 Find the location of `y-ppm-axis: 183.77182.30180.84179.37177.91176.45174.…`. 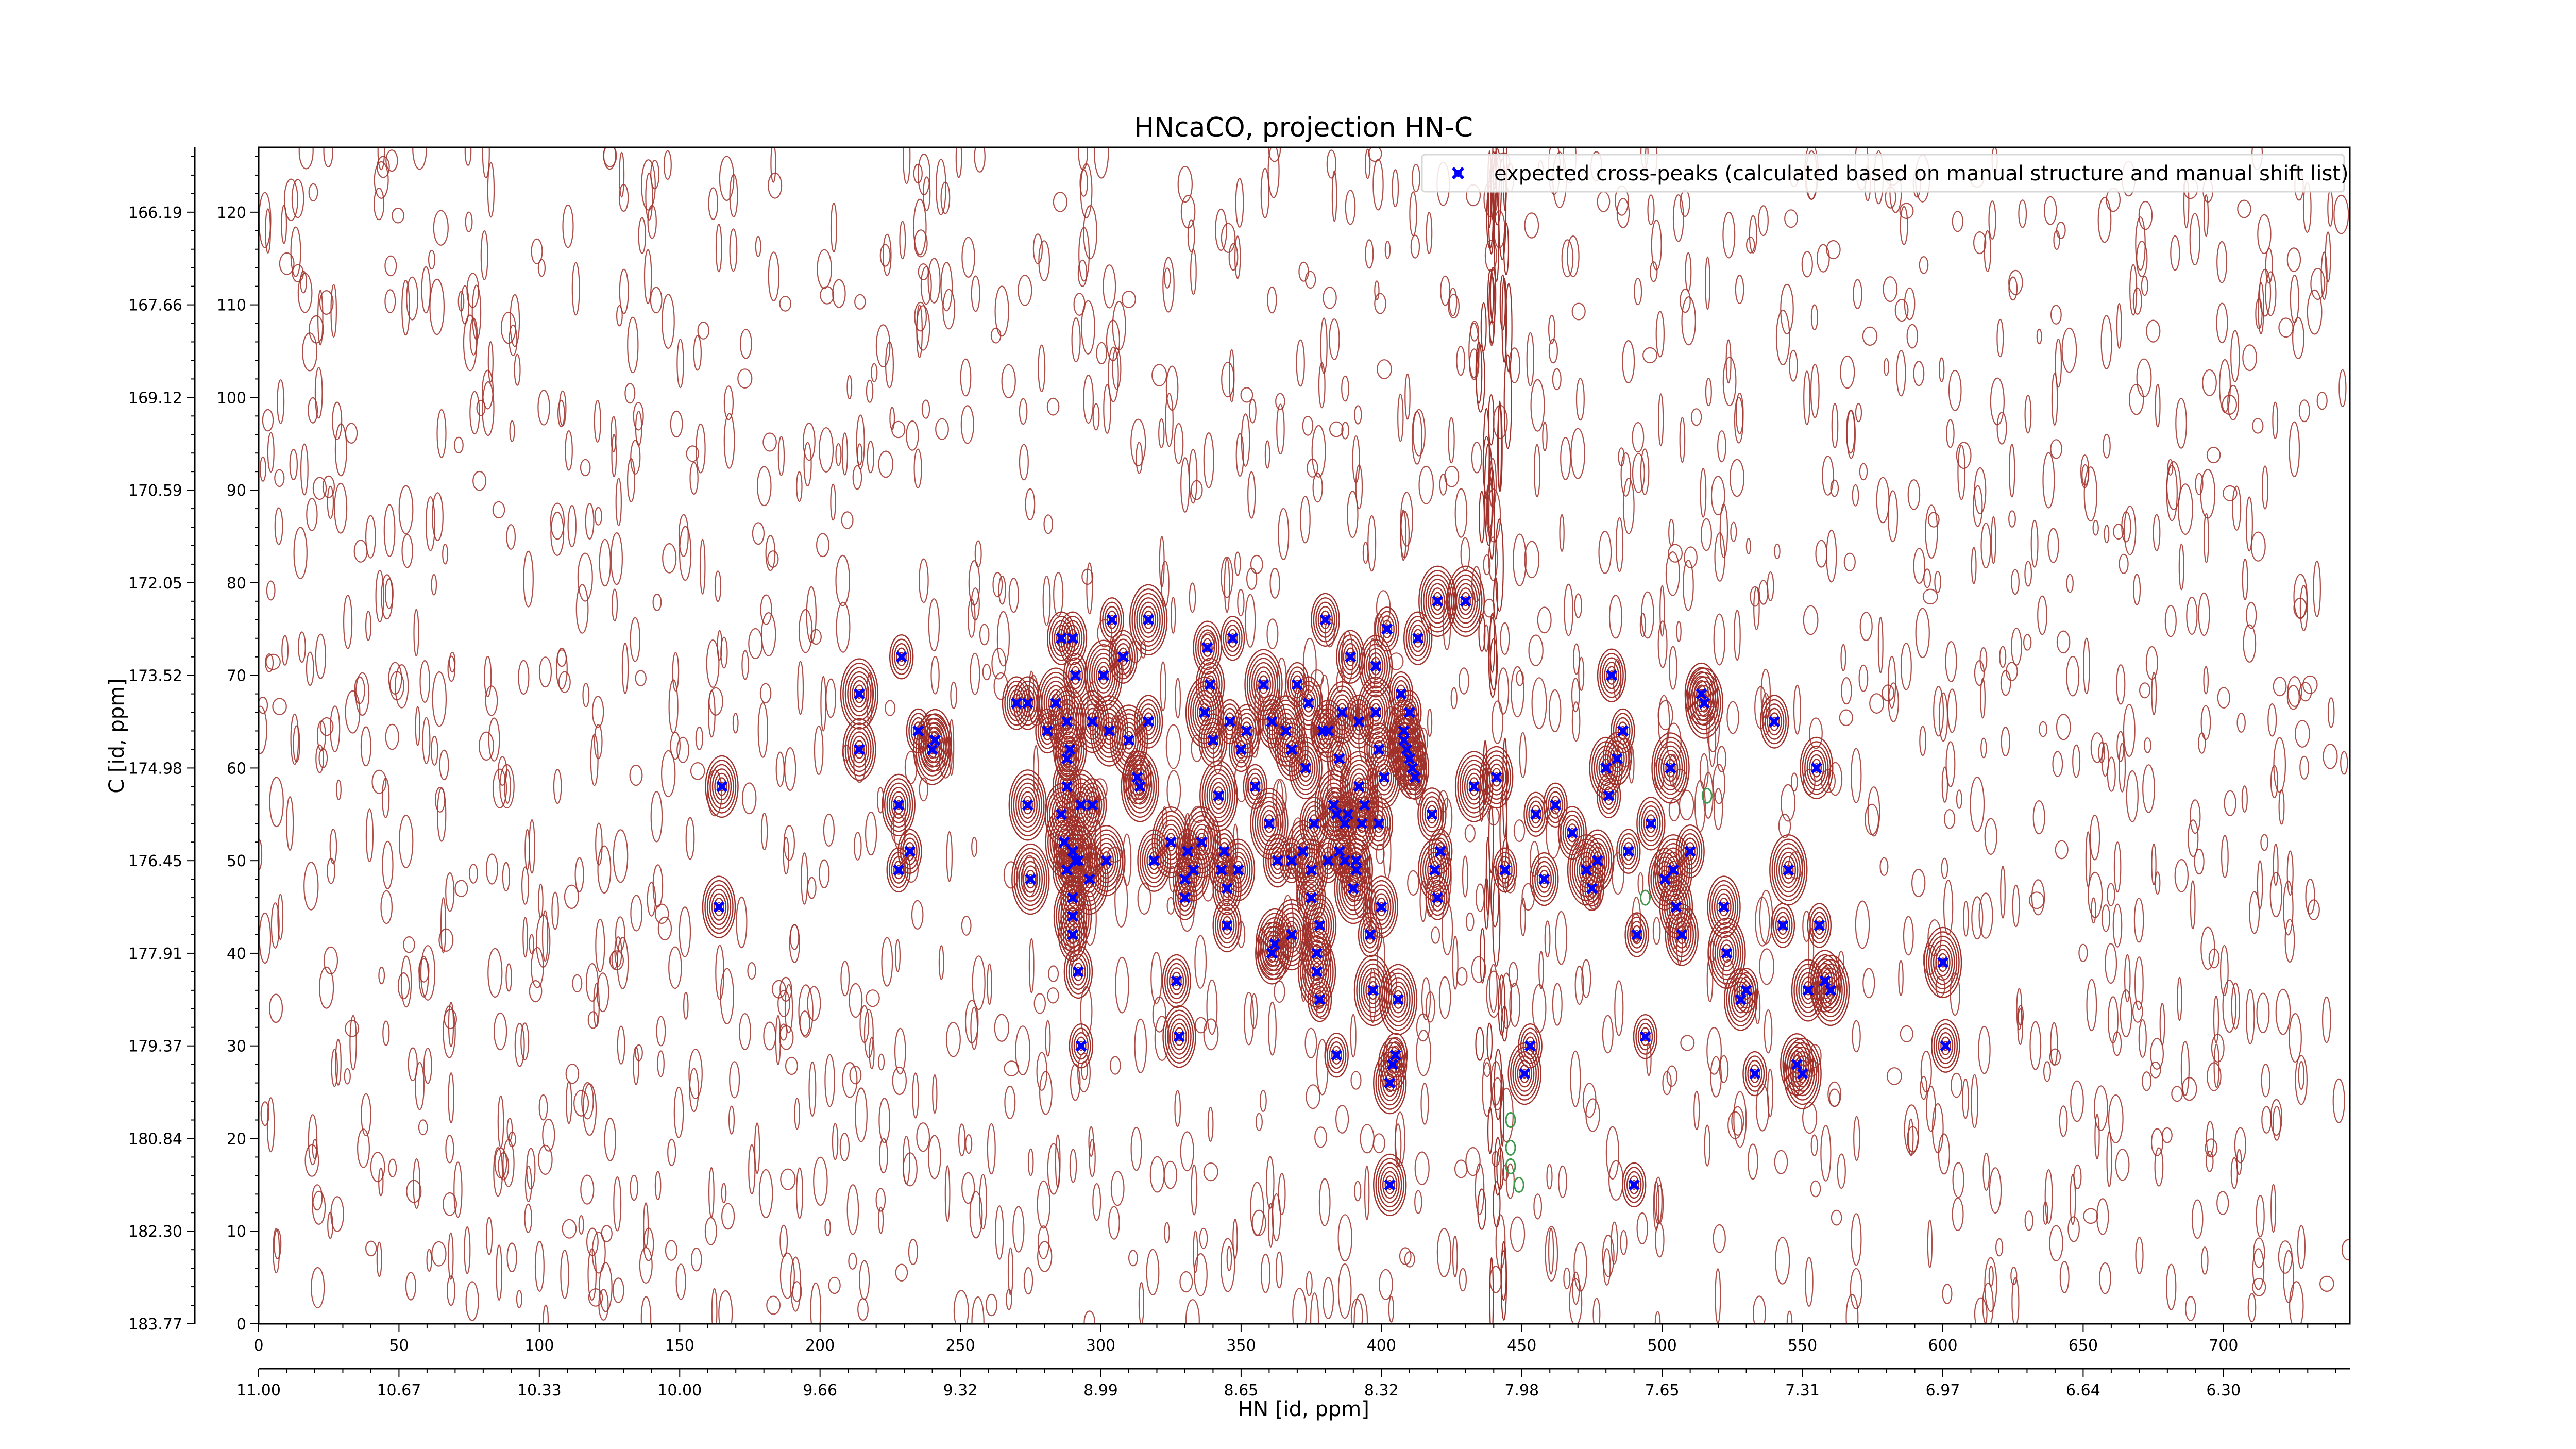

y-ppm-axis: 183.77182.30180.84179.37177.91176.45174.… is located at coordinates (161, 745).